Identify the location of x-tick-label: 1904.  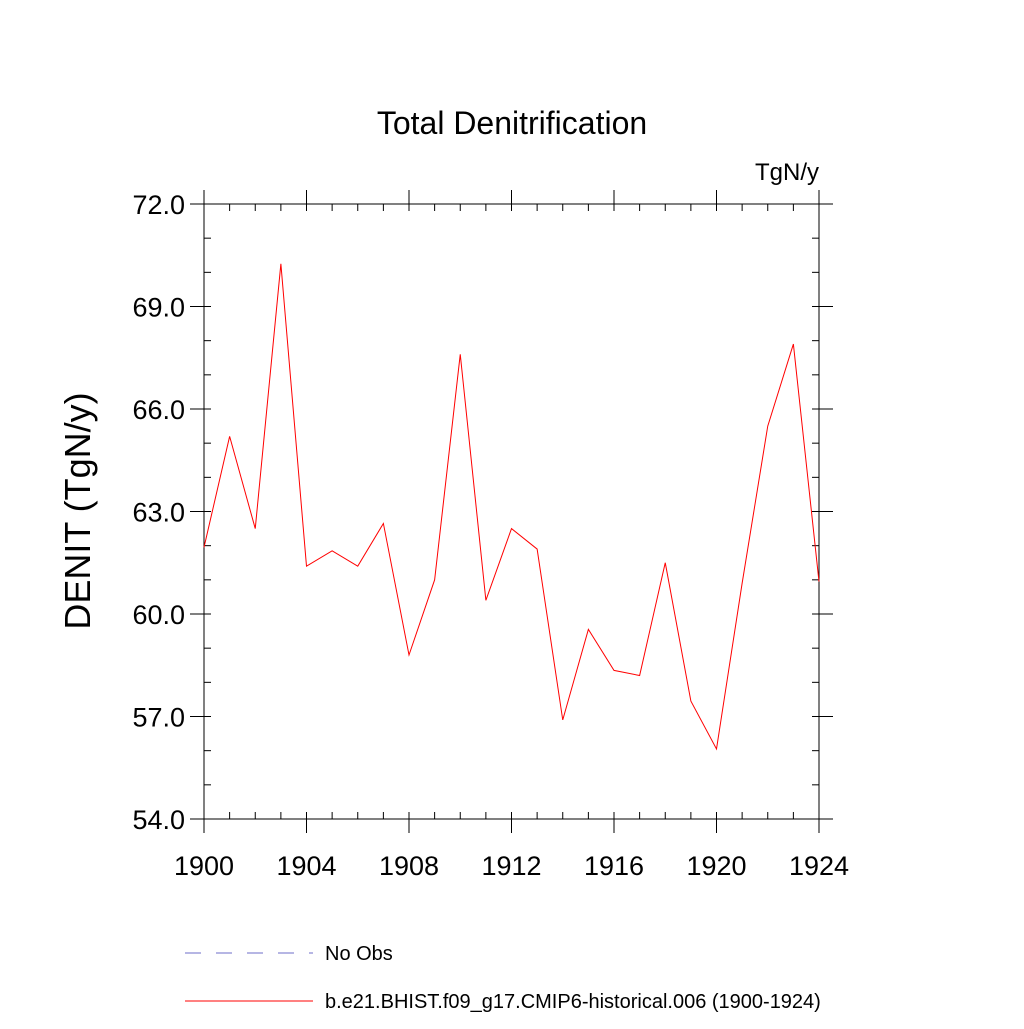
(306, 866).